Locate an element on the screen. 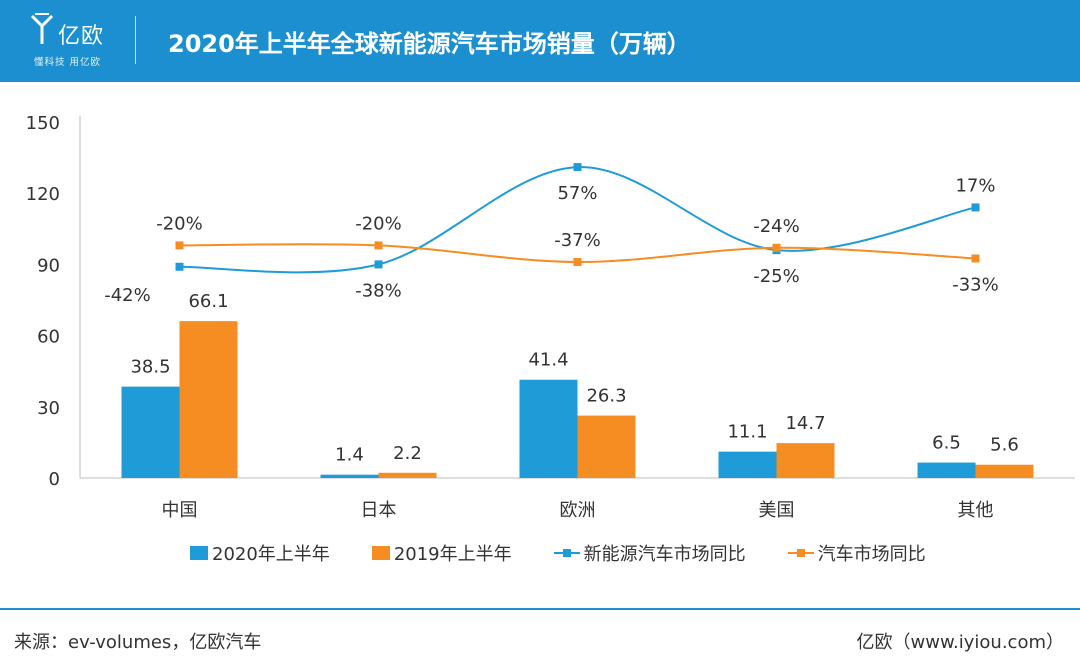  y-tick-label: 0 is located at coordinates (54, 479).